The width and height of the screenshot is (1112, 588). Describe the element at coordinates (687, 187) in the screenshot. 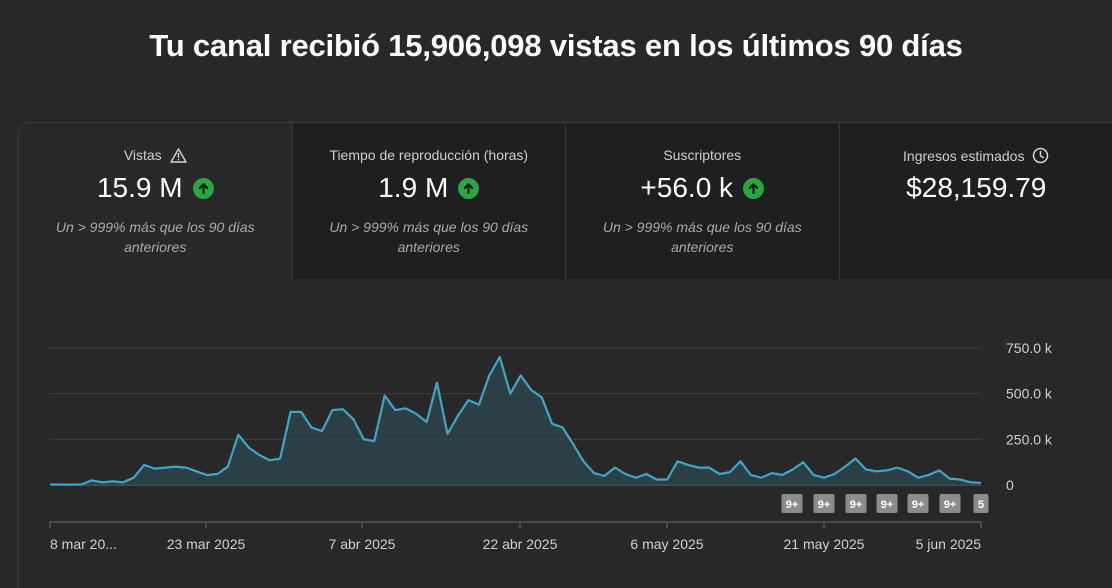

I see `metric-value: +56.0 k` at that location.